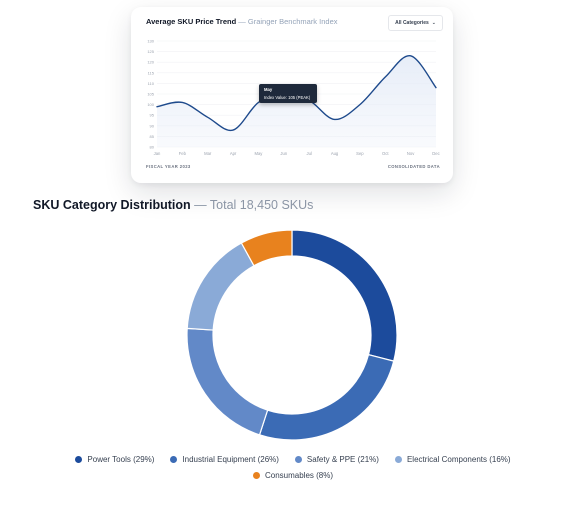  What do you see at coordinates (258, 153) in the screenshot?
I see `x-tick-label: May` at bounding box center [258, 153].